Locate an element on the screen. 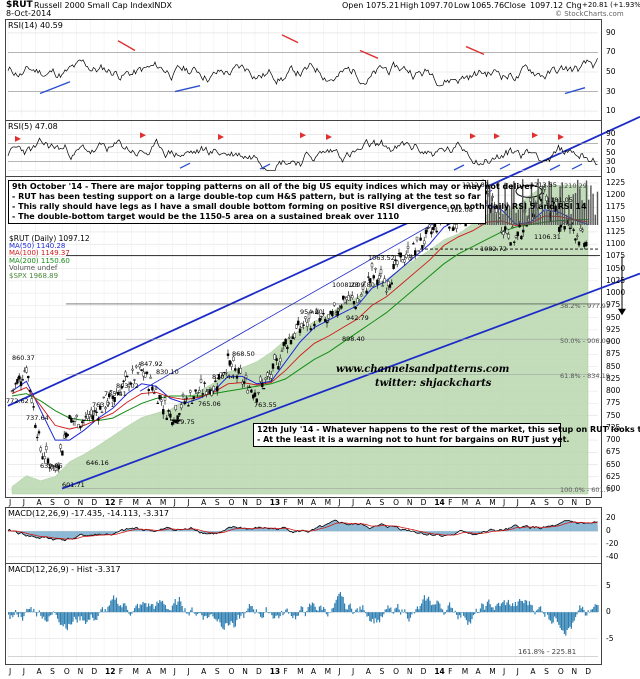  x-axis-label-top: S is located at coordinates (217, 502).